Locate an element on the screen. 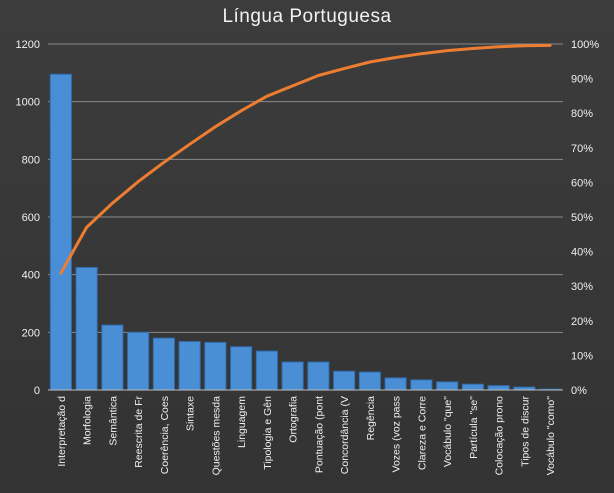 This screenshot has height=493, width=614. y-right-tick-label: 100% is located at coordinates (585, 45).